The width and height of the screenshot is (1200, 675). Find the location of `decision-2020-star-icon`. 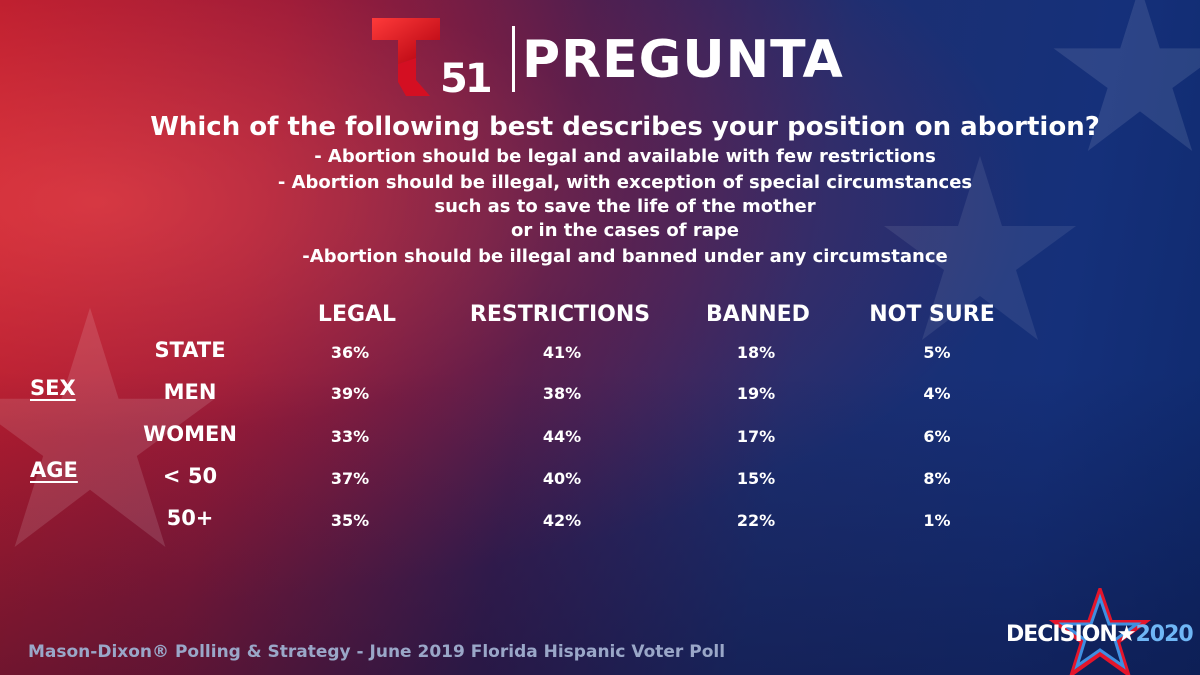

decision-2020-star-icon is located at coordinates (1100, 631).